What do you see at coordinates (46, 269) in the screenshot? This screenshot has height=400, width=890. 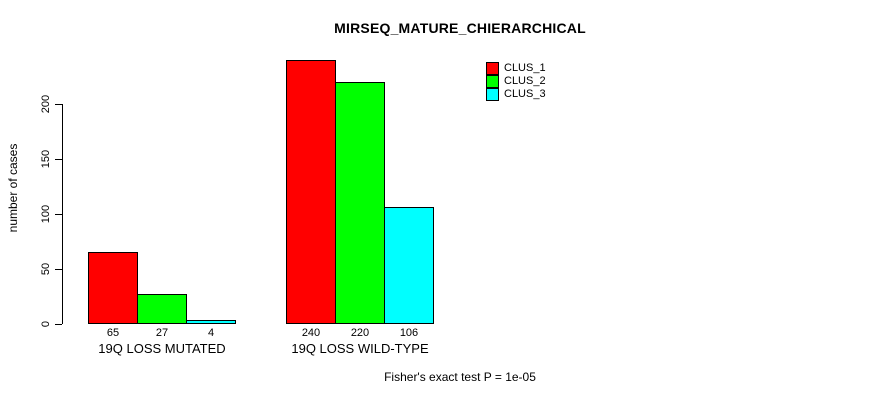 I see `y-tick-label: 50` at bounding box center [46, 269].